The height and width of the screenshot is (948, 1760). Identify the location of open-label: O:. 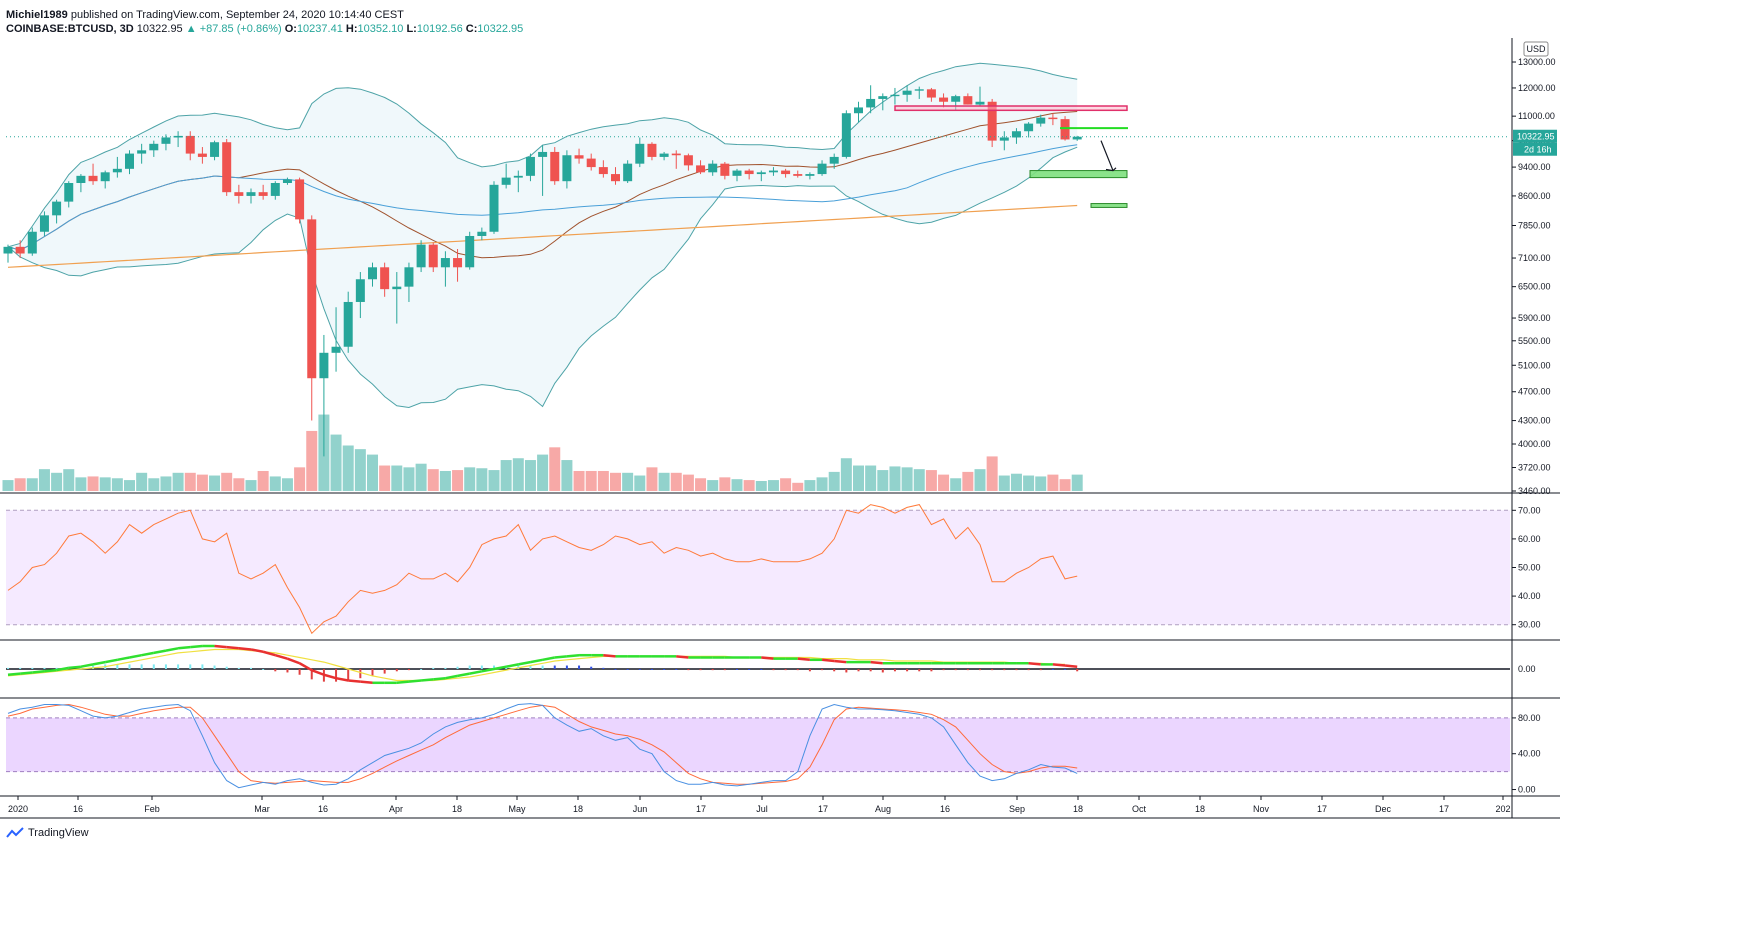
(290, 29).